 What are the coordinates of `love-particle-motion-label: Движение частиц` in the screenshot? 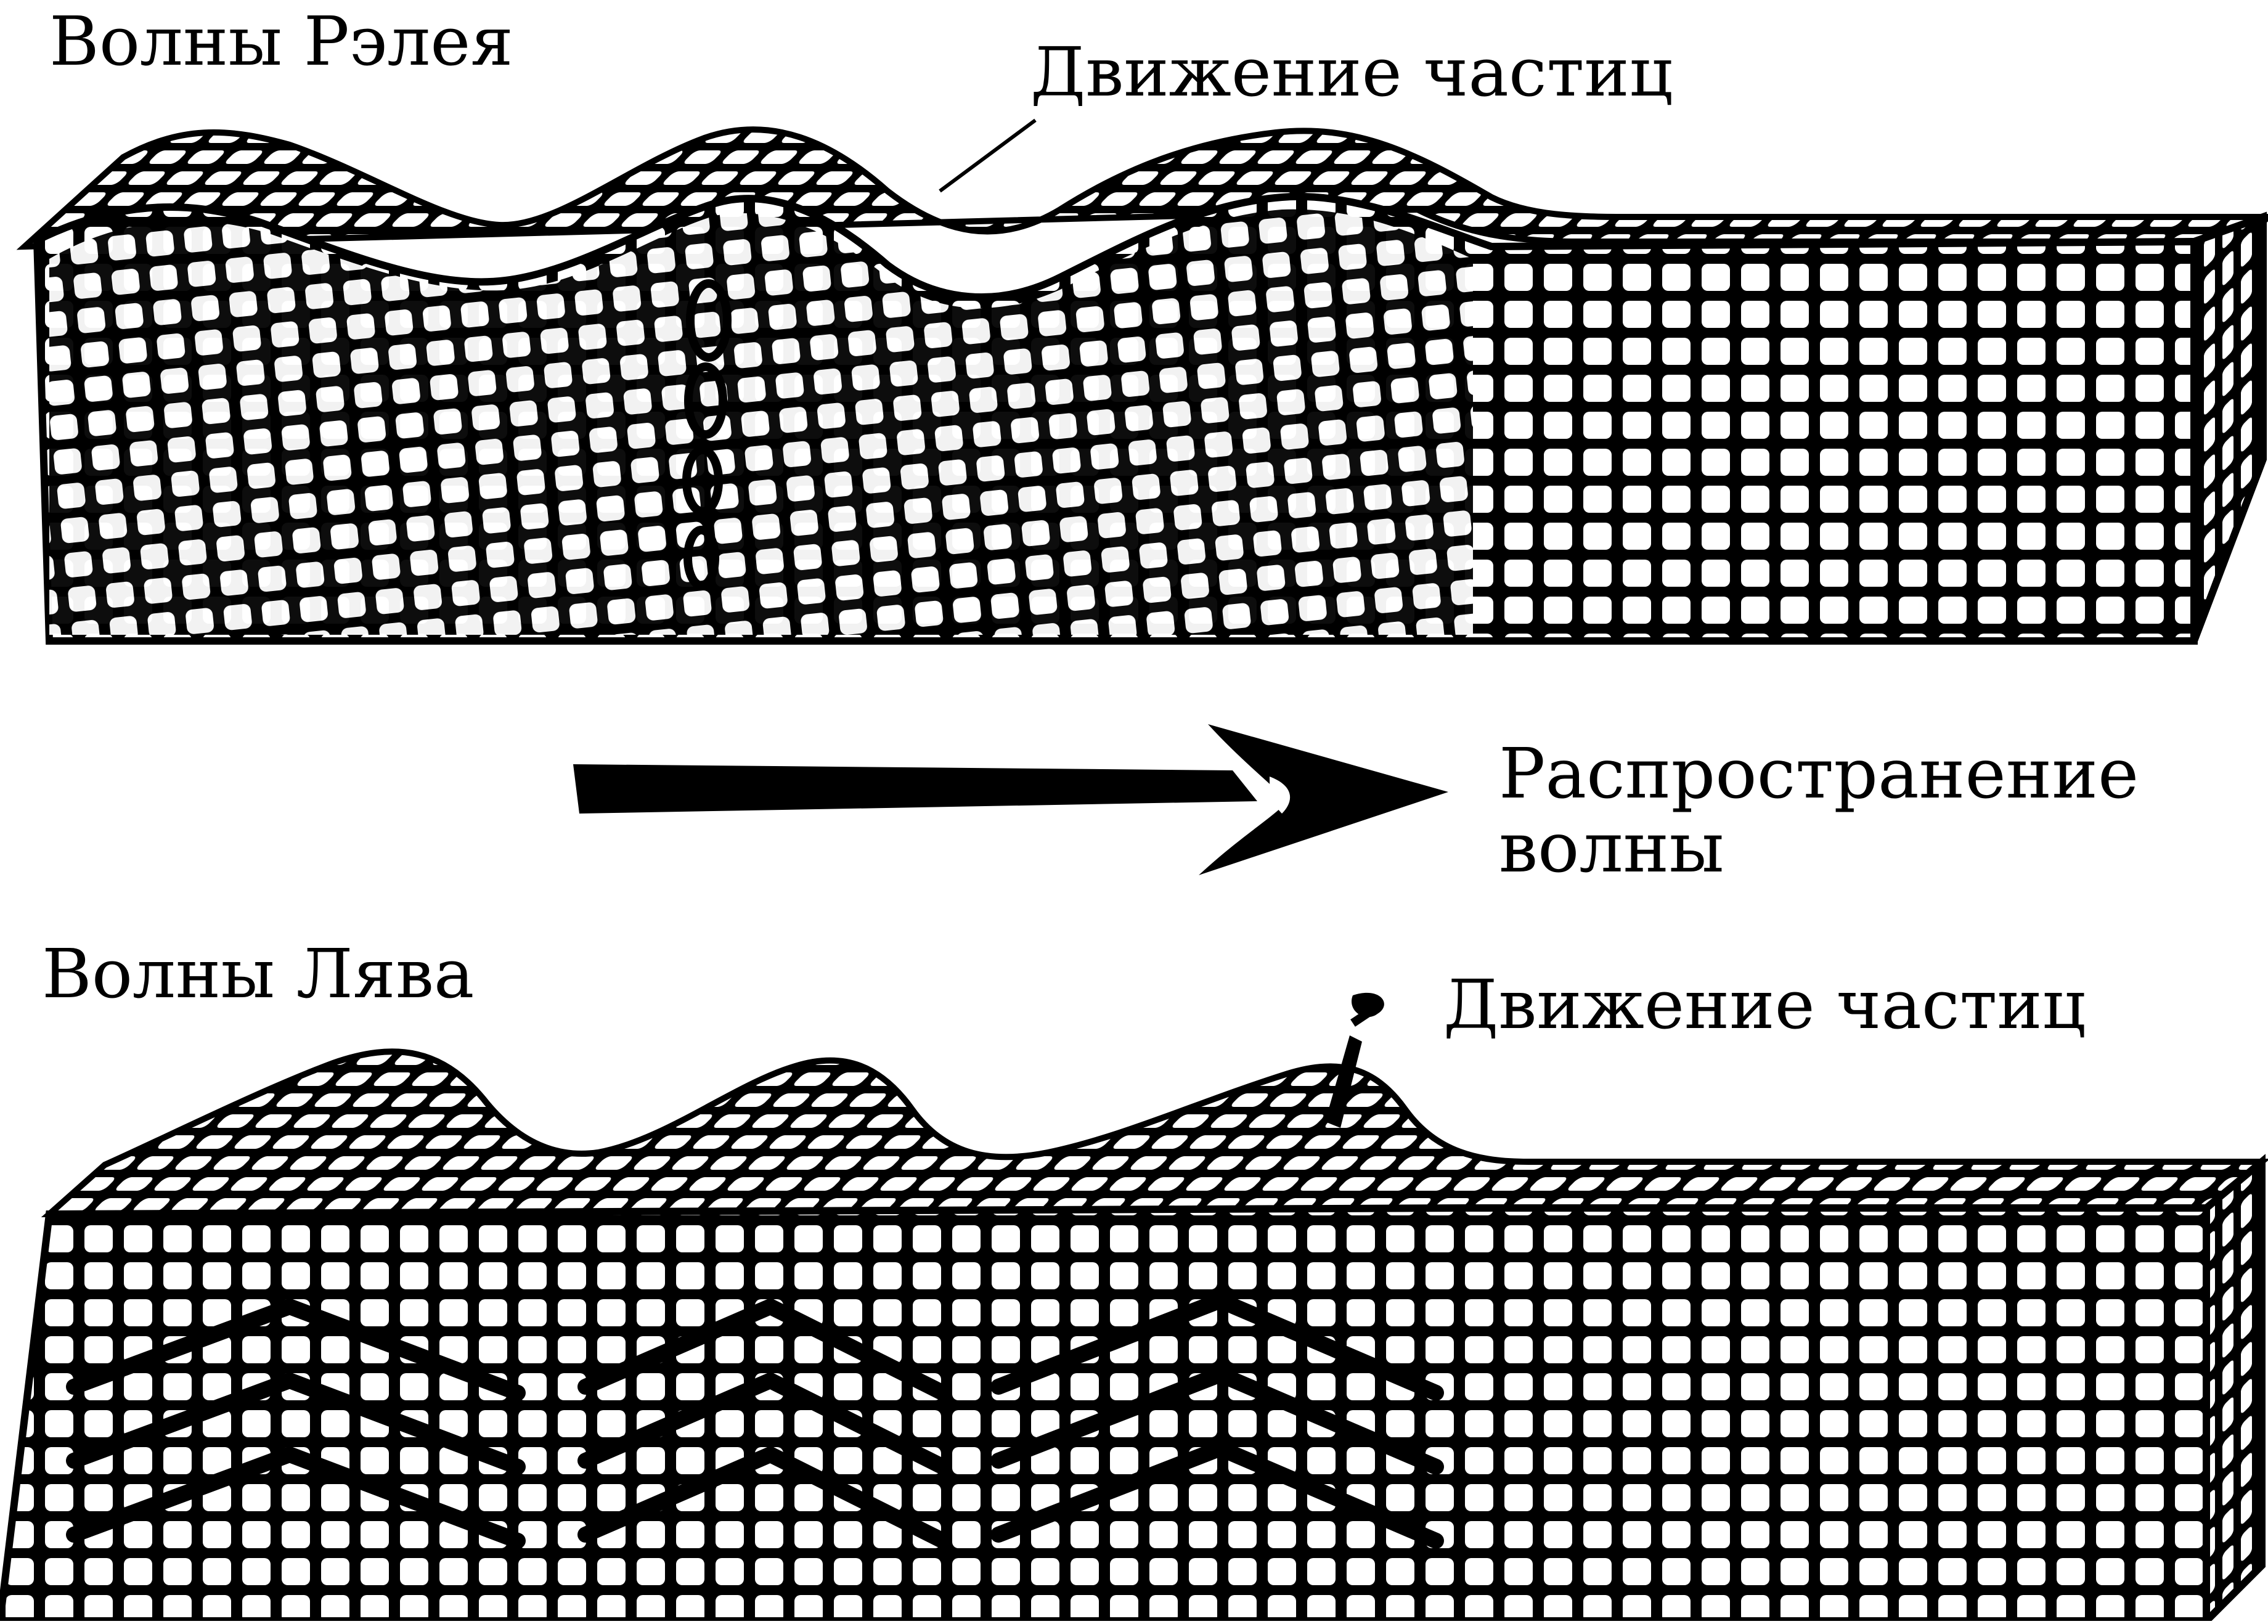 It's located at (1764, 1004).